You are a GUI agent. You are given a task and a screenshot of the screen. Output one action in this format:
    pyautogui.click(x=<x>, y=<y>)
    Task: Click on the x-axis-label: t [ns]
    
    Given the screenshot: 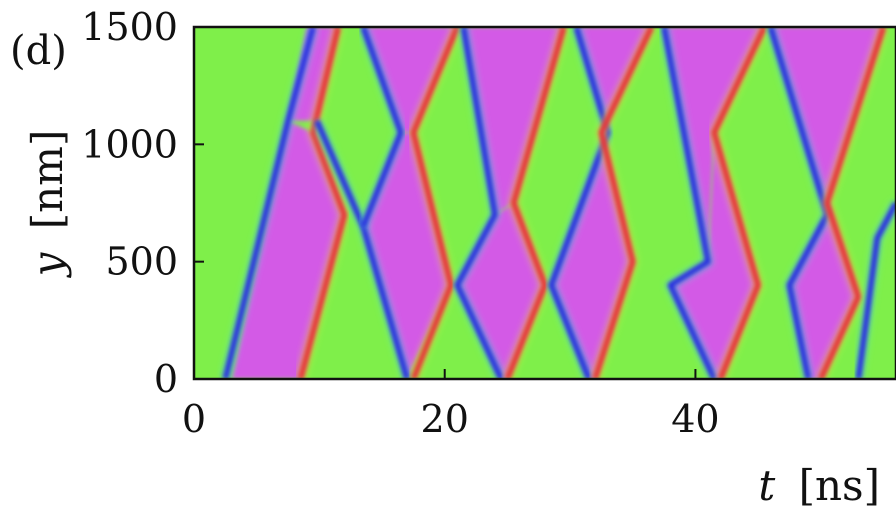 What is the action you would take?
    pyautogui.click(x=819, y=485)
    